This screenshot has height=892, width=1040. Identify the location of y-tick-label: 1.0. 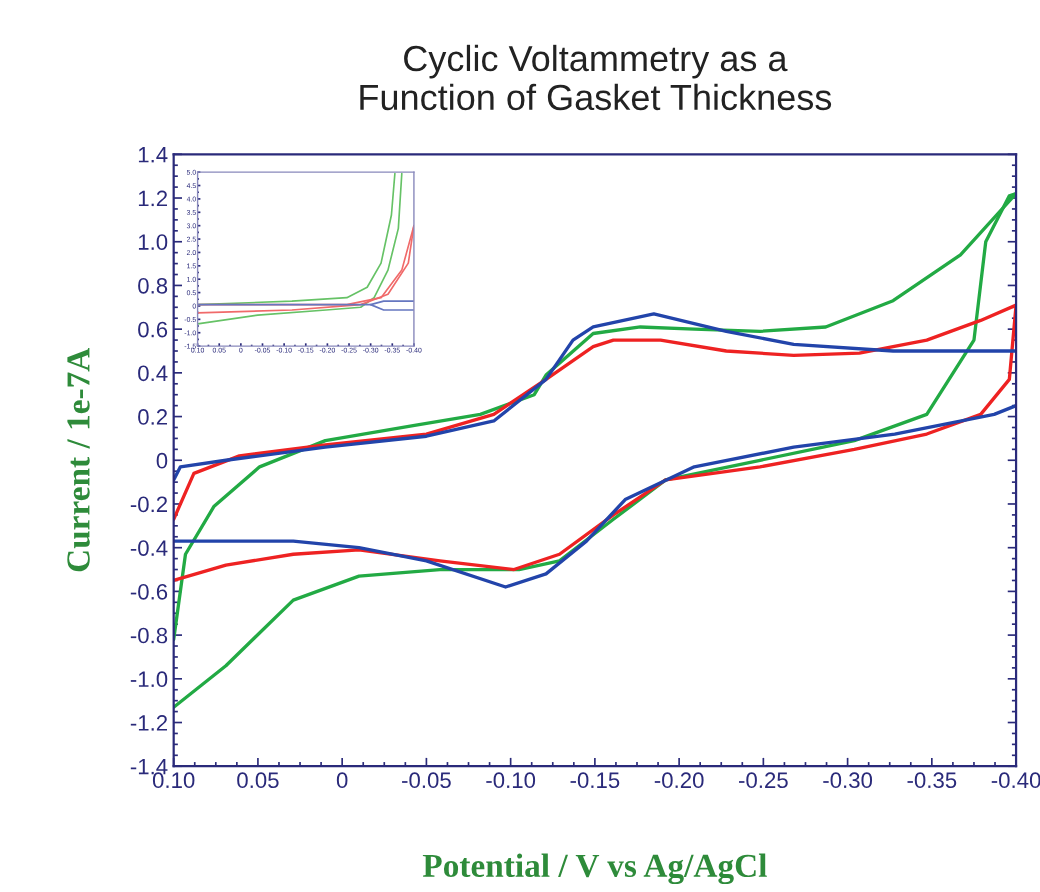
(153, 242).